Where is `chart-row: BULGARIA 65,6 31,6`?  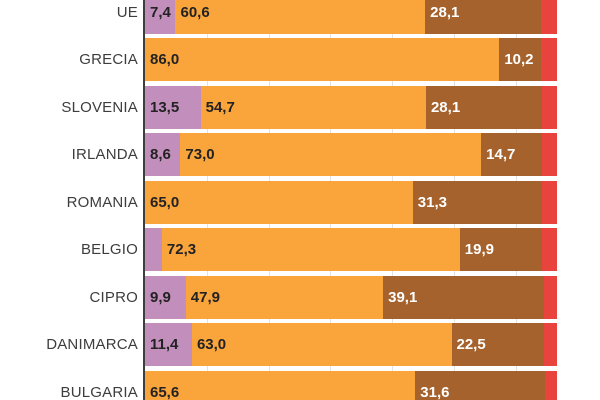 chart-row: BULGARIA 65,6 31,6 is located at coordinates (300, 385).